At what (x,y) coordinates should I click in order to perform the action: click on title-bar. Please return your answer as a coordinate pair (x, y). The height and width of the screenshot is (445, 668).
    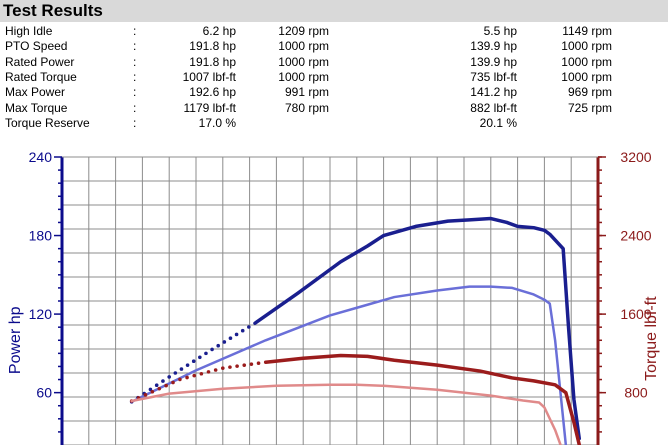
    Looking at the image, I should click on (334, 11).